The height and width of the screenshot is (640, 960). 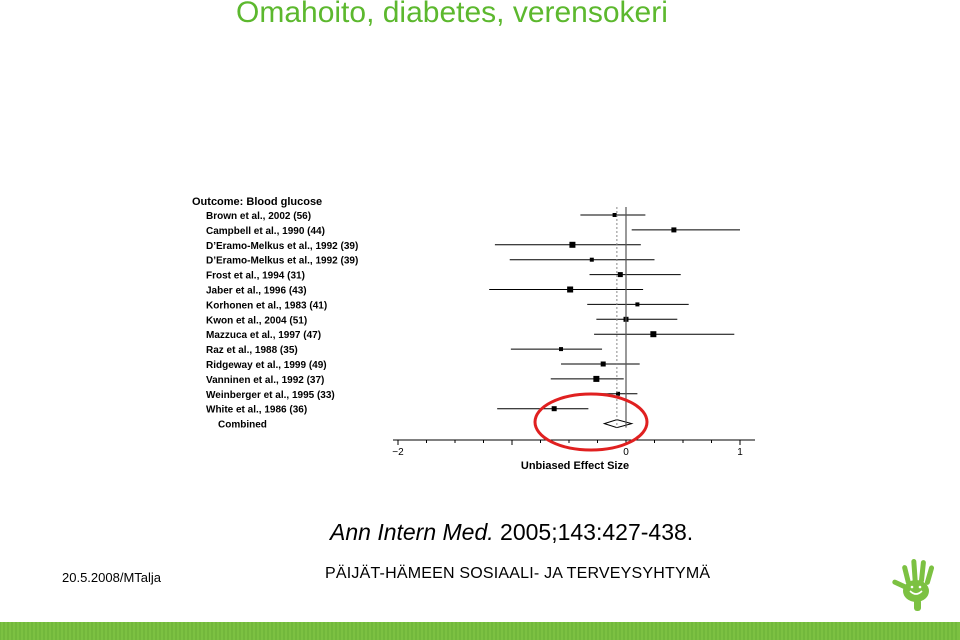 What do you see at coordinates (265, 380) in the screenshot?
I see `study-label: Vanninen et al., 1992 (37)` at bounding box center [265, 380].